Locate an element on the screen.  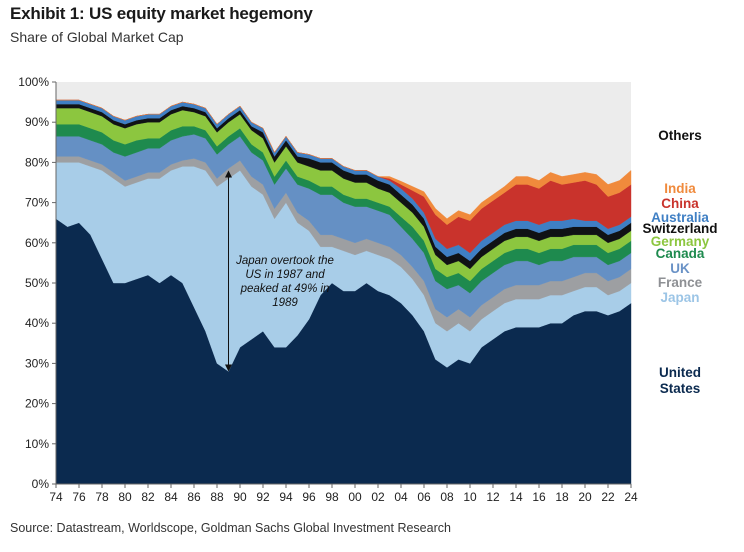
x-tick-label: 18 is located at coordinates (562, 497).